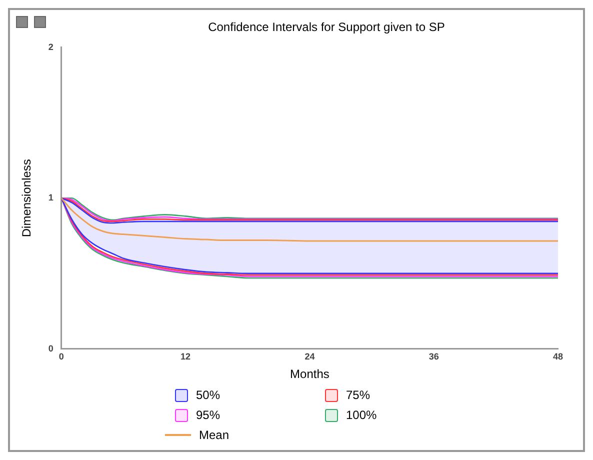 The width and height of the screenshot is (593, 460). What do you see at coordinates (309, 357) in the screenshot?
I see `x-tick-label: 24` at bounding box center [309, 357].